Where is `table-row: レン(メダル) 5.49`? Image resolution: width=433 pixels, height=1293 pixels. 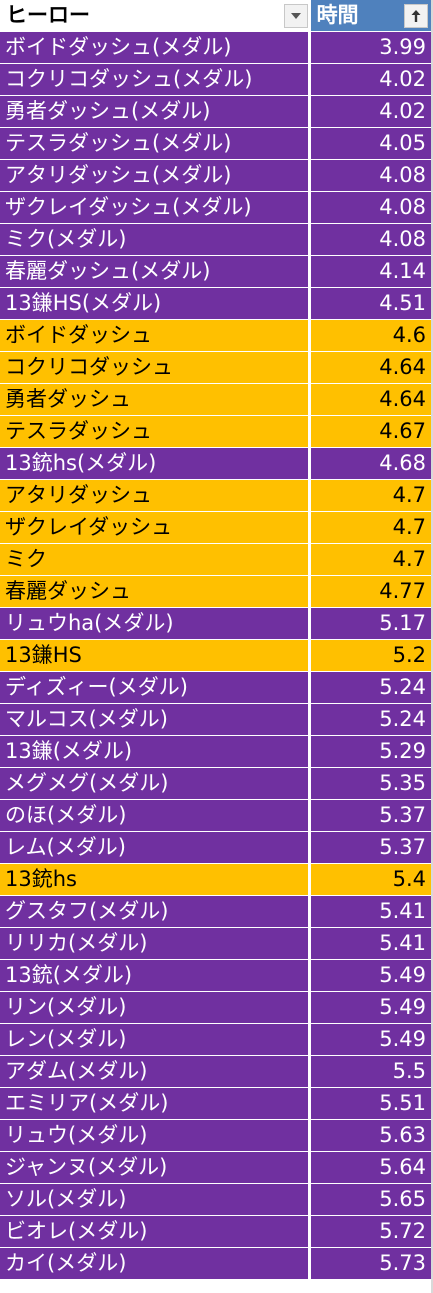 table-row: レン(メダル) 5.49 is located at coordinates (215, 1040).